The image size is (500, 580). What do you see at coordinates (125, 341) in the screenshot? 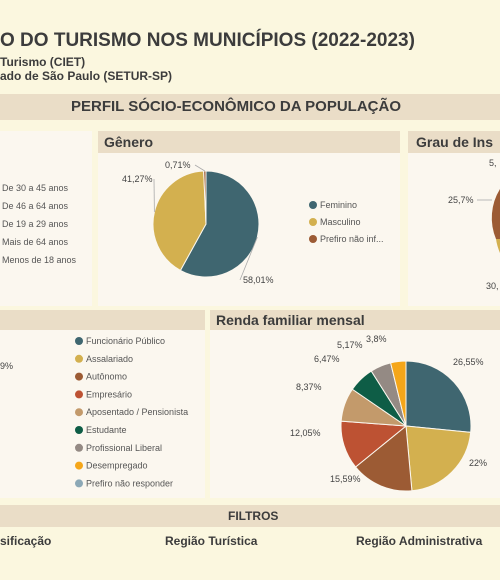
I see `income-legend-0: Funcionário Público` at bounding box center [125, 341].